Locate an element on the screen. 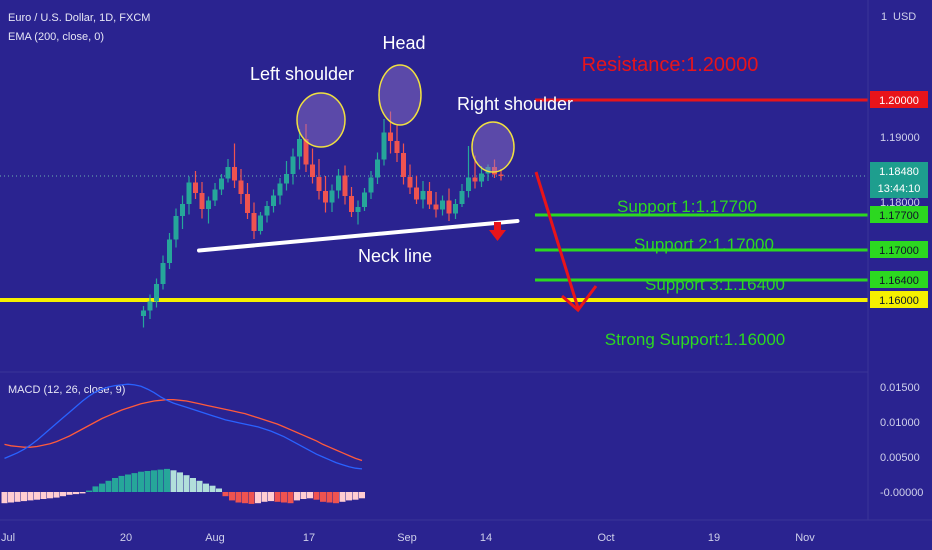  chart-title: Euro / U.S. Dollar, 1D, FXCM is located at coordinates (79, 18).